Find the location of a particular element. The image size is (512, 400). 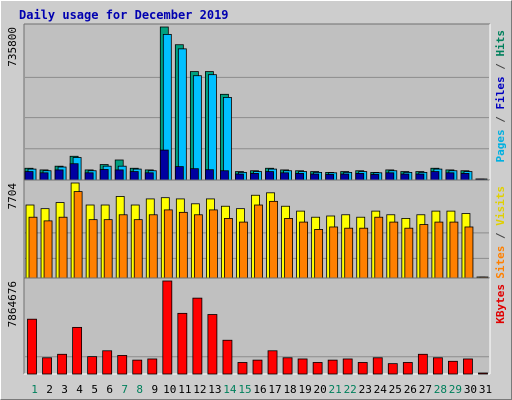

x-tick-label-day-16: 16 is located at coordinates (259, 389).